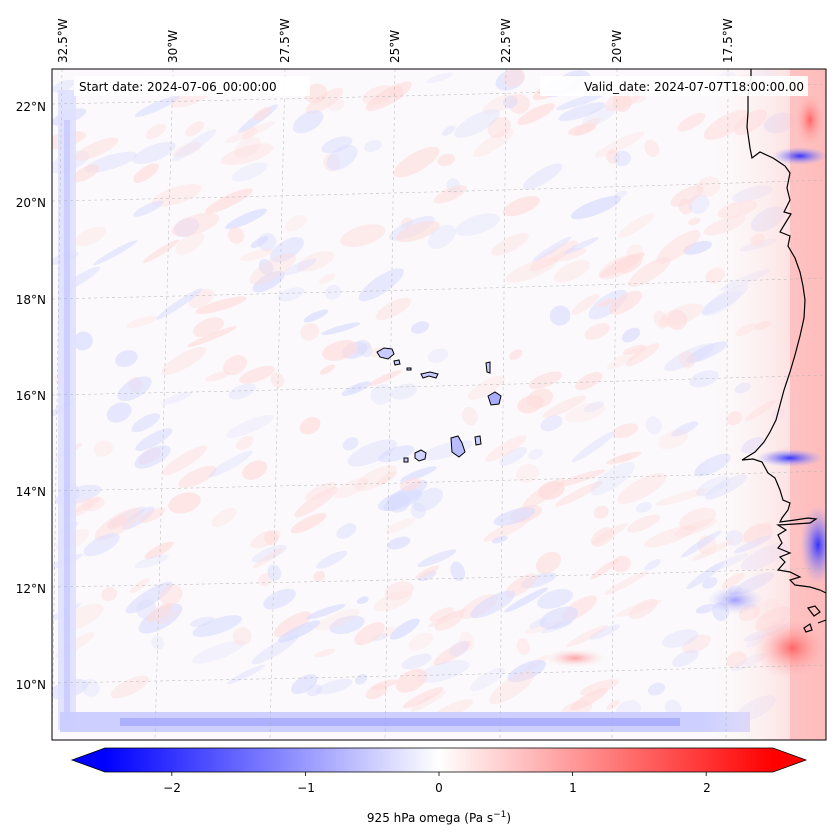 This screenshot has width=837, height=839. I want to click on african-coastline, so click(784, 351).